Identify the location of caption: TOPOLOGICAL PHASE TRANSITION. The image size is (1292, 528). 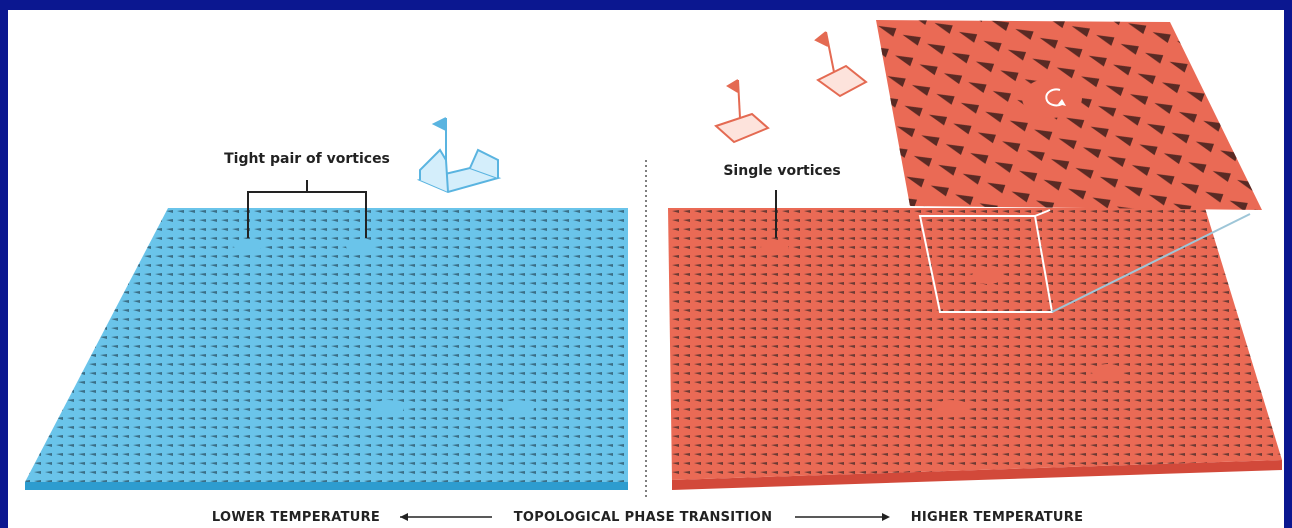
(643, 517).